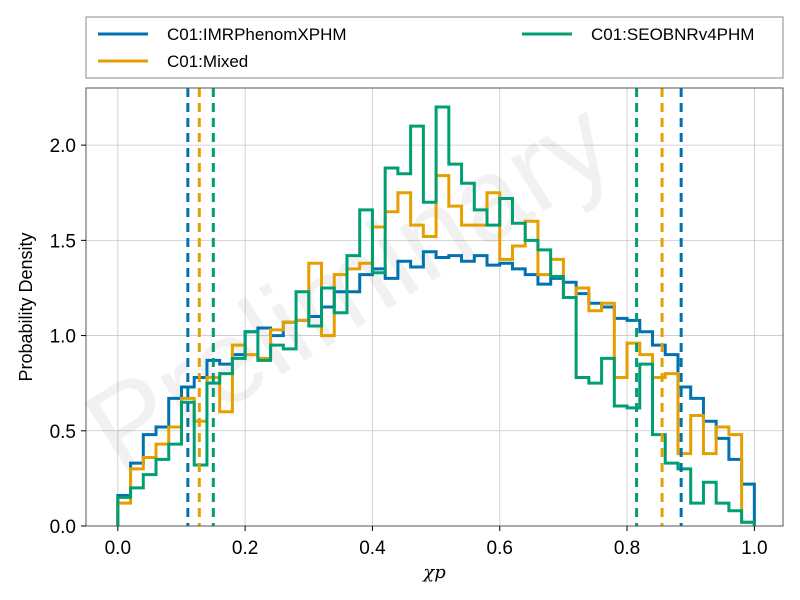 Image resolution: width=800 pixels, height=600 pixels. I want to click on x-tick-label-4: 0.8, so click(627, 548).